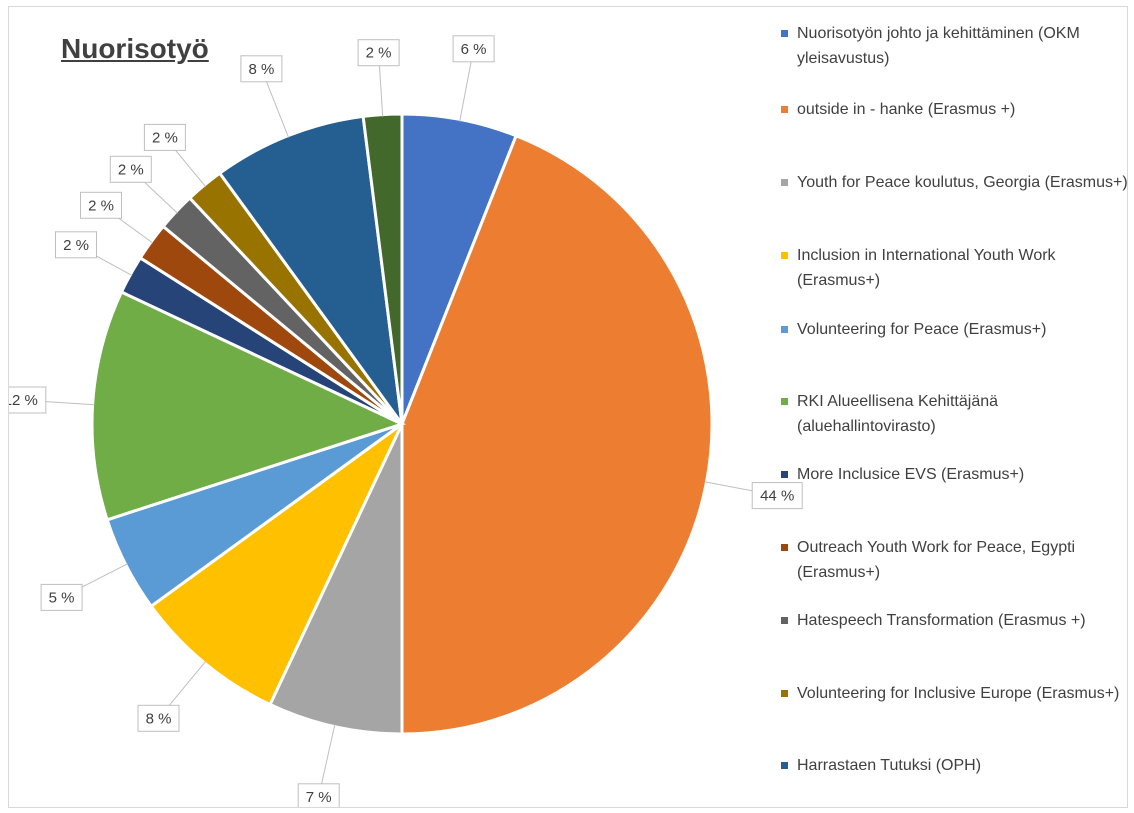  I want to click on legend-item: More Inclusice EVS (Erasmus+), so click(954, 474).